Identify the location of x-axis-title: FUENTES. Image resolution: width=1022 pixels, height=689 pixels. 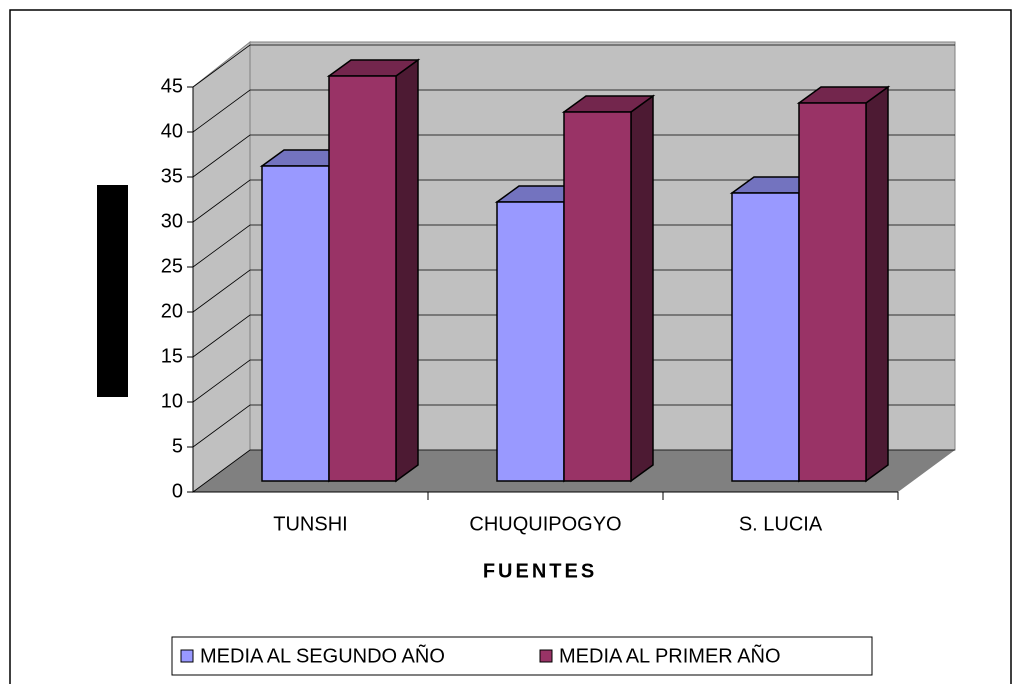
(540, 571).